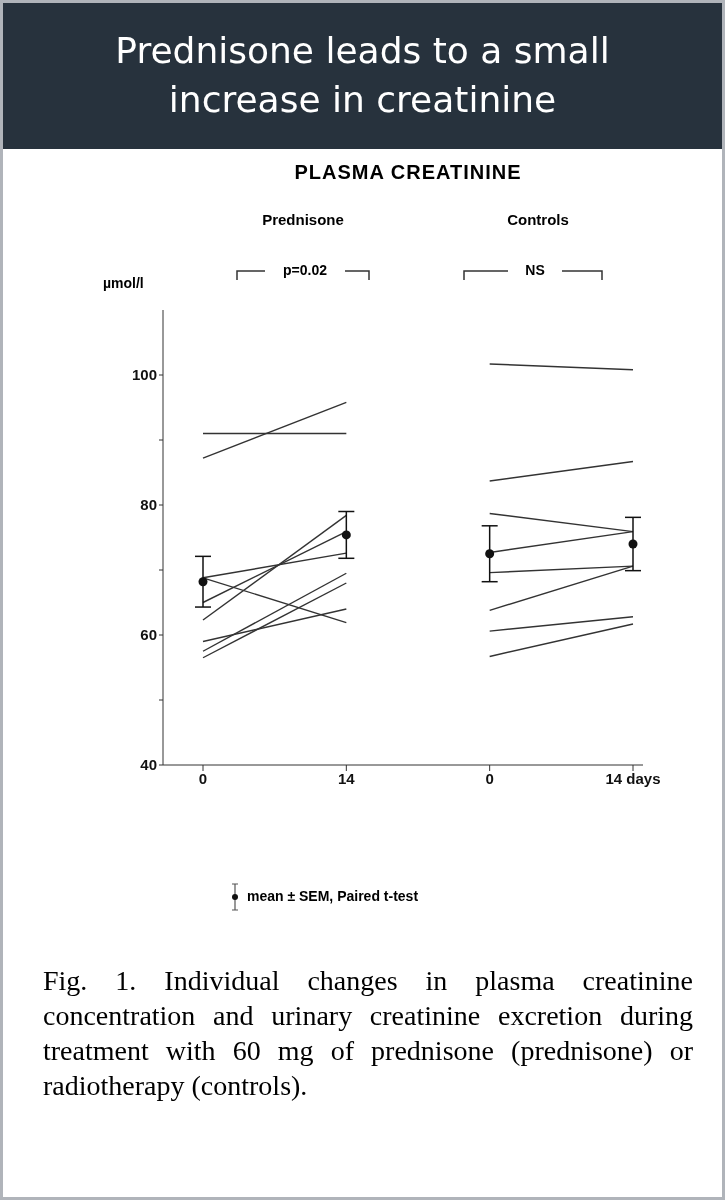 The width and height of the screenshot is (725, 1200). I want to click on y-axis-title: µmol/l, so click(123, 283).